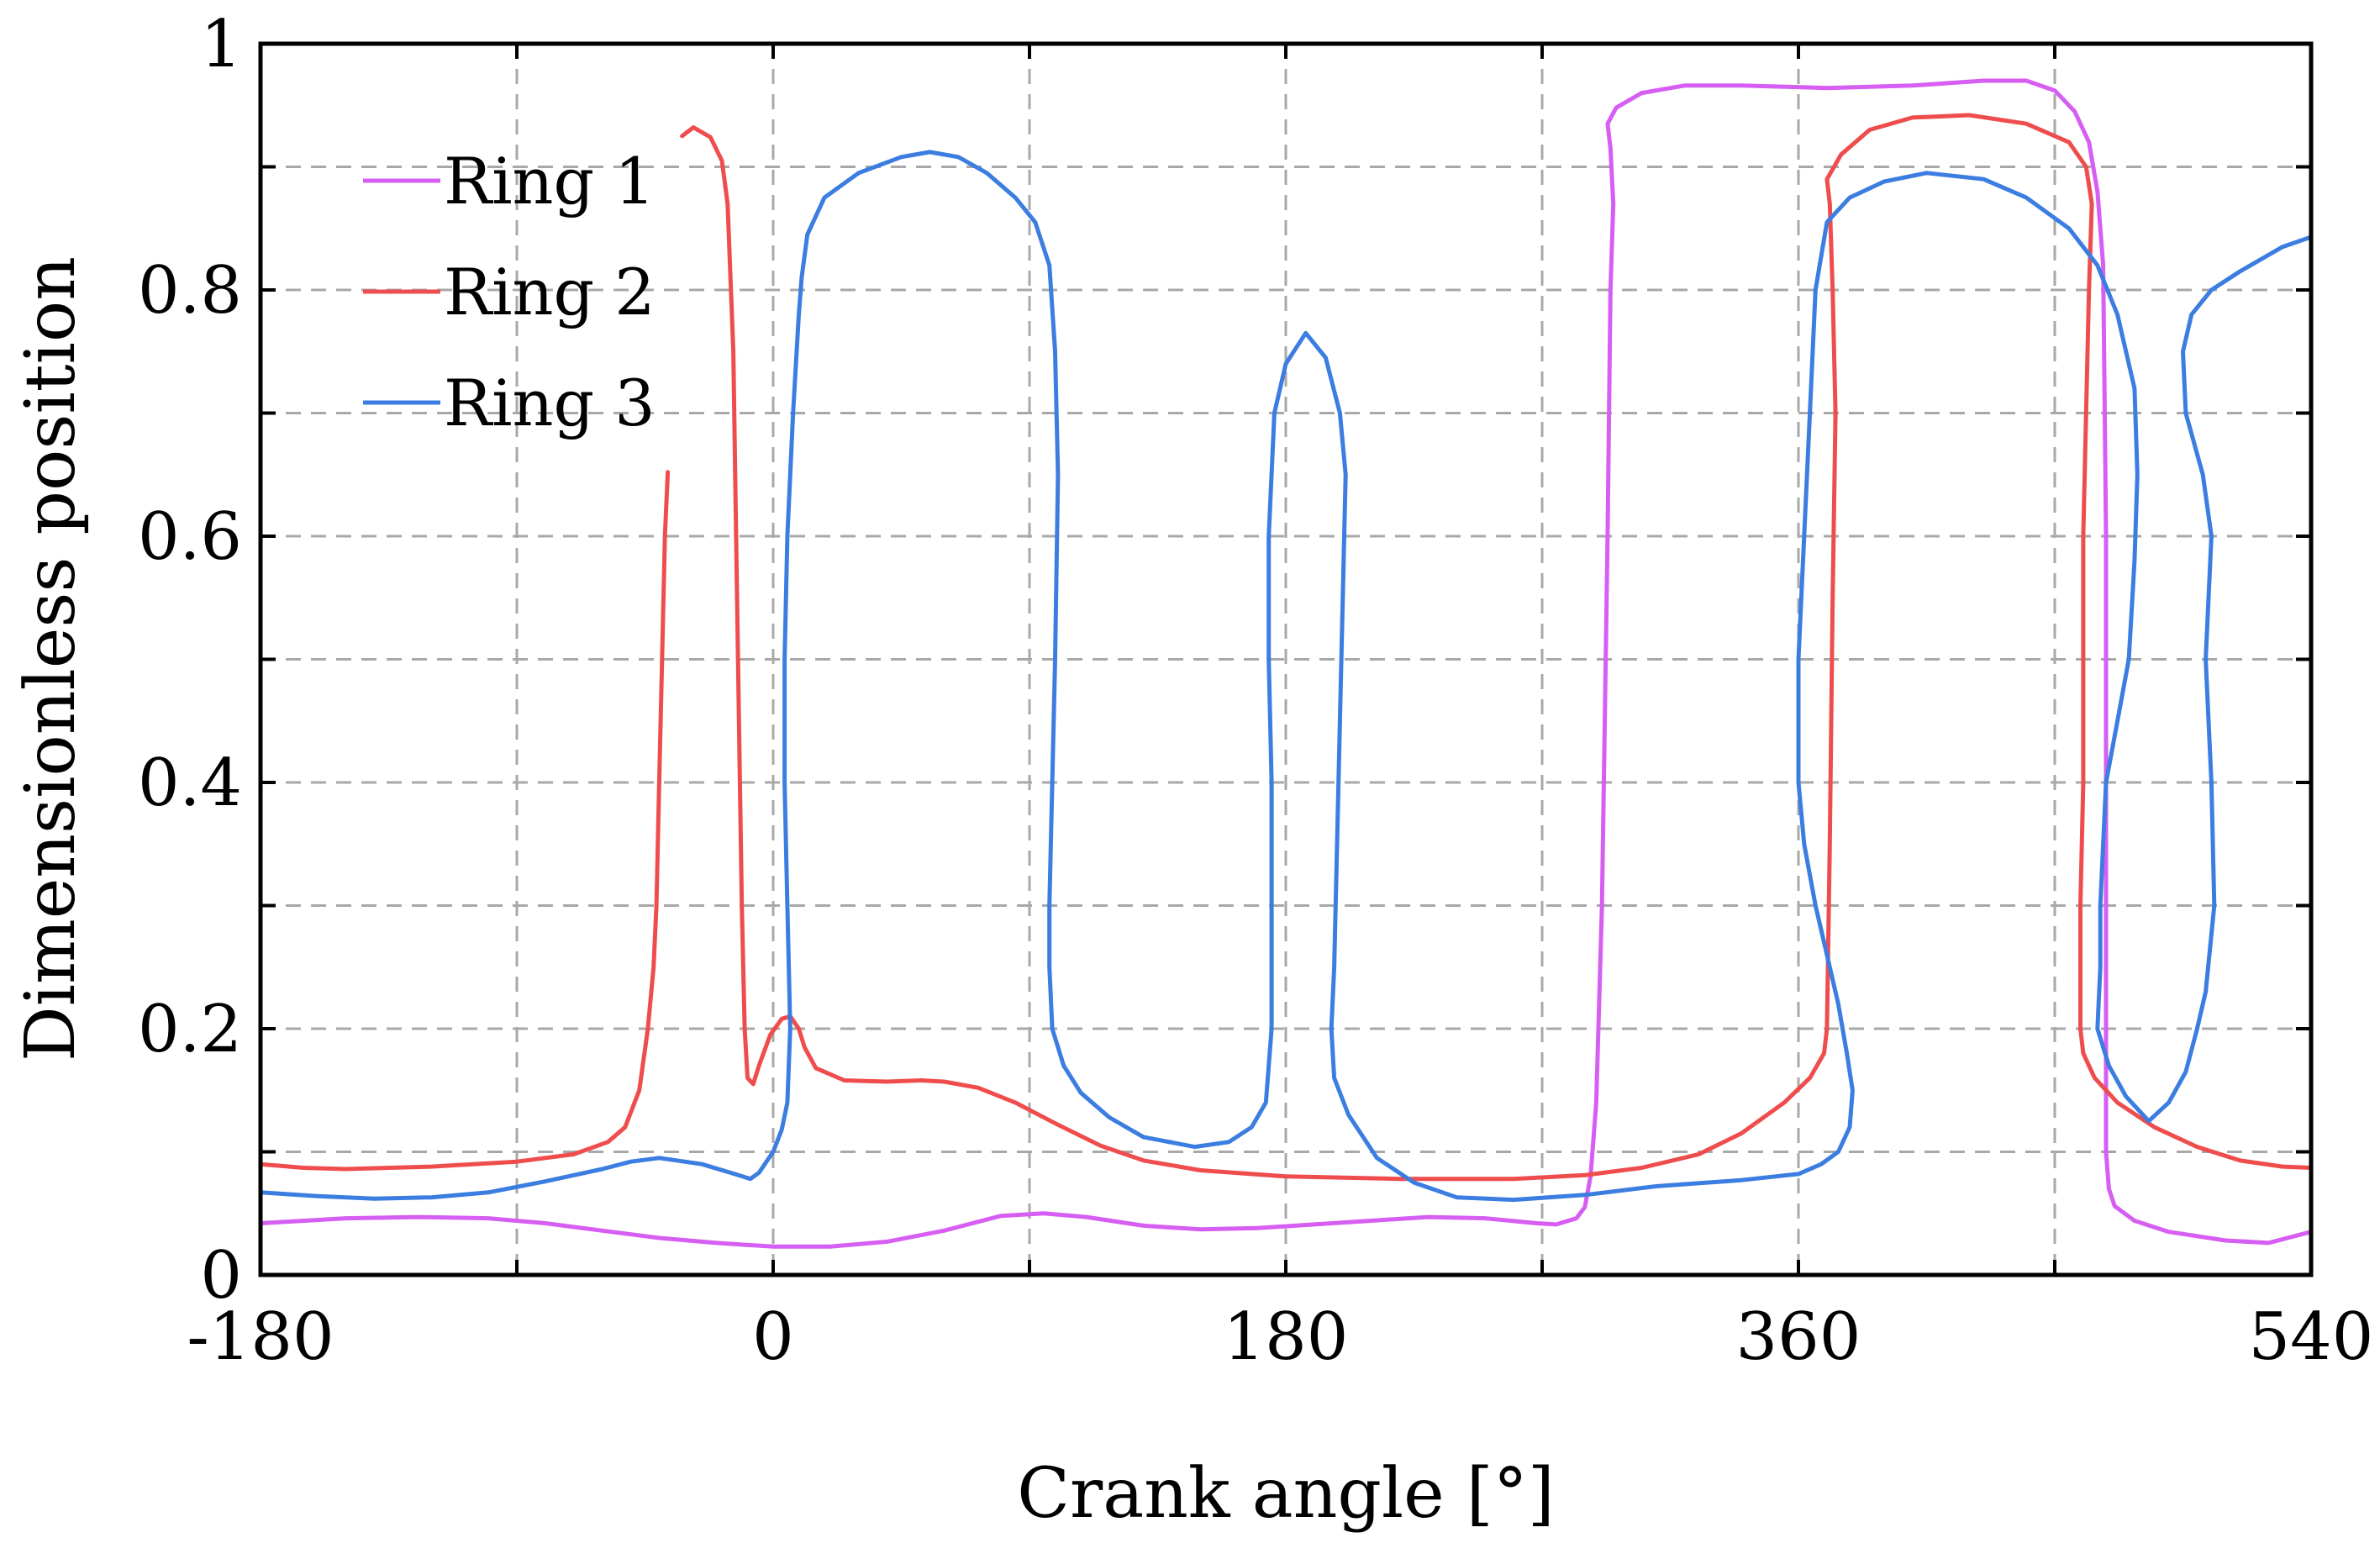 The image size is (2380, 1559). I want to click on x-tick-label: 540, so click(2311, 1337).